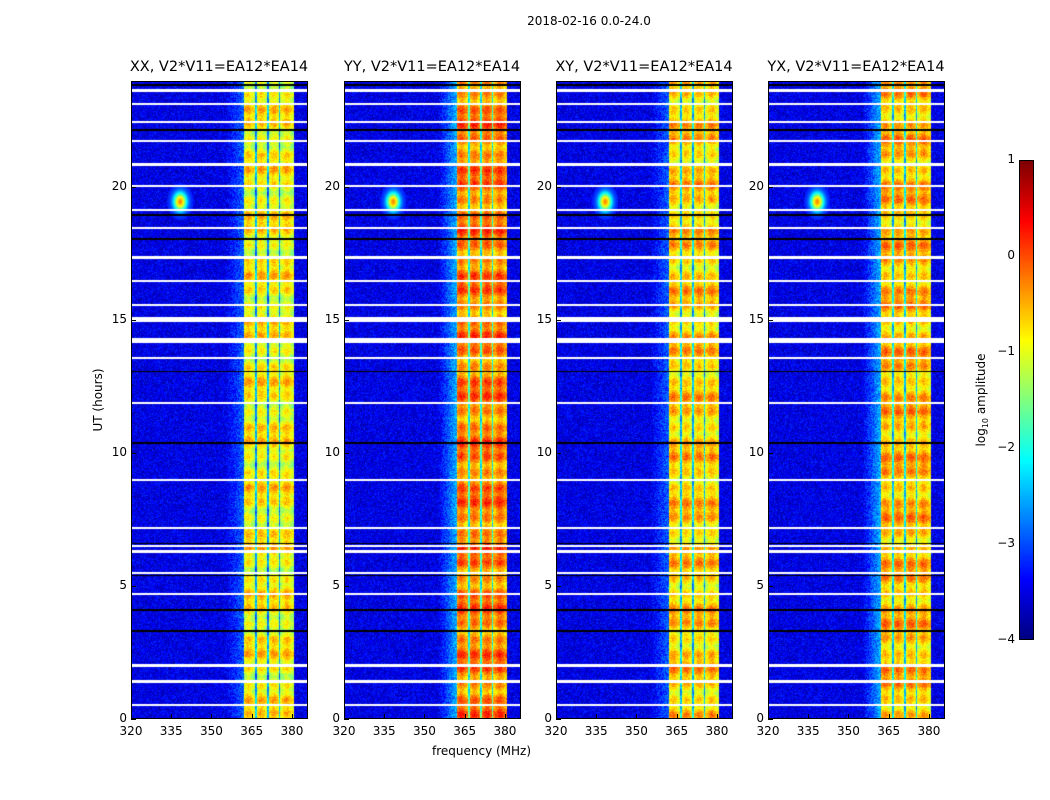  What do you see at coordinates (1011, 255) in the screenshot?
I see `colorbar-tick-label: 0` at bounding box center [1011, 255].